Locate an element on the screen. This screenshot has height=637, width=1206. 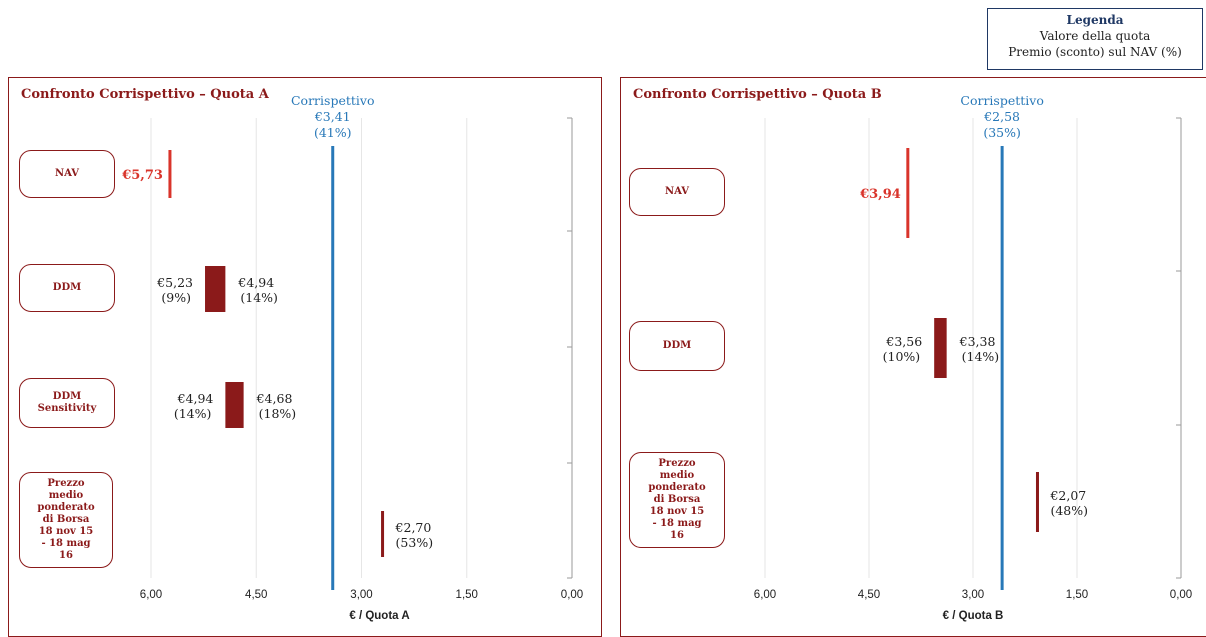
nav-value-label: €5,73 is located at coordinates (142, 175).